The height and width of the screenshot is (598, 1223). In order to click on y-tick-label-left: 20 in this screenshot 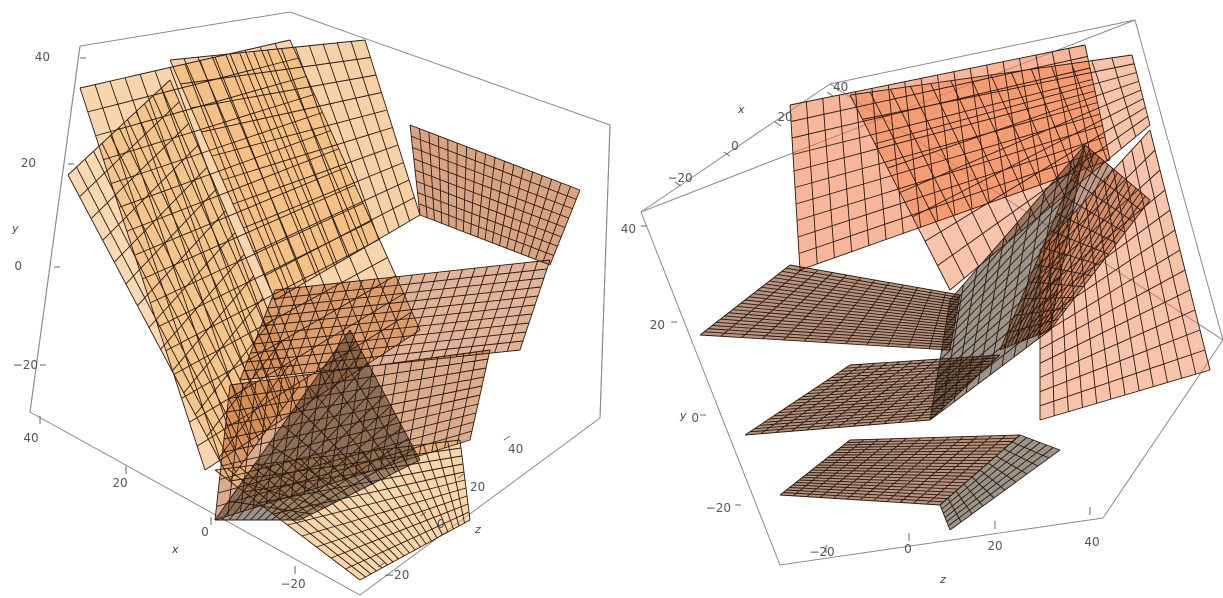, I will do `click(28, 163)`.